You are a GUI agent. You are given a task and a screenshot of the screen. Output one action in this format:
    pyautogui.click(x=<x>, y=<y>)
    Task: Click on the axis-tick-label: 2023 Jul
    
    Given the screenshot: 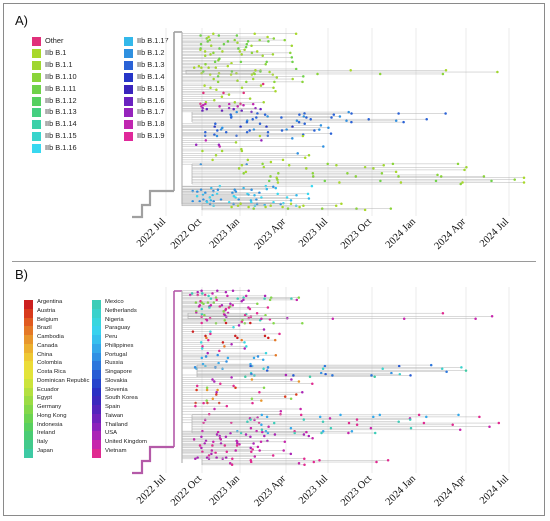 What is the action you would take?
    pyautogui.click(x=313, y=232)
    